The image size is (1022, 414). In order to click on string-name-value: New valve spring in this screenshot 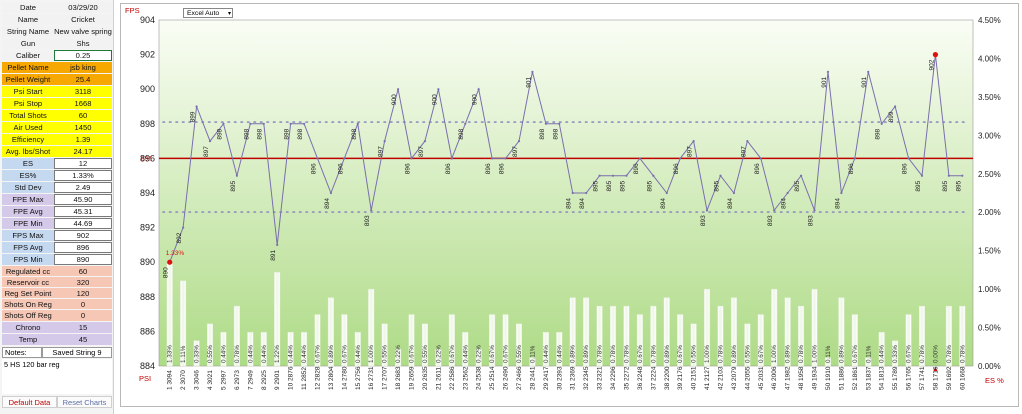, I will do `click(83, 31)`.